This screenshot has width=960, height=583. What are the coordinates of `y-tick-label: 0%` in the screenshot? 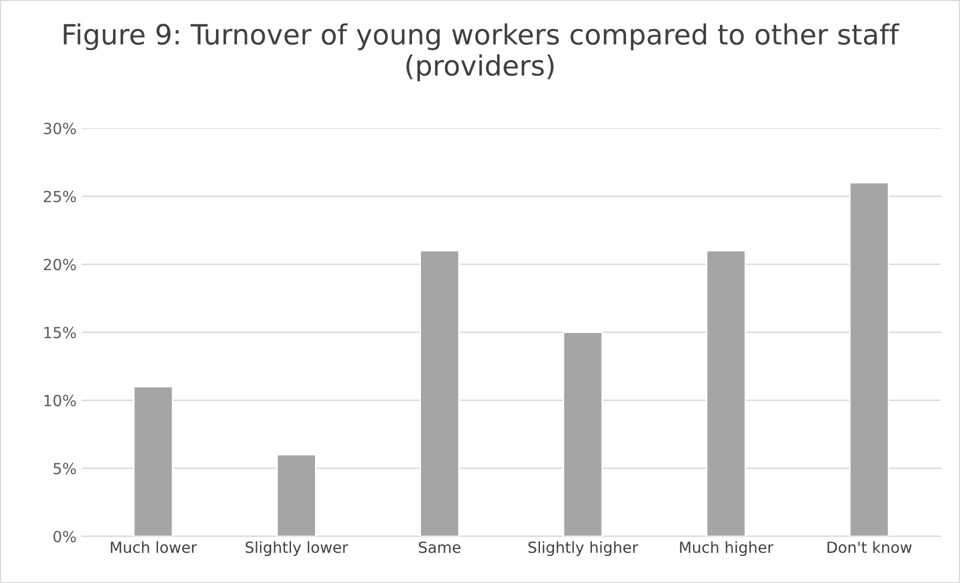 It's located at (65, 536).